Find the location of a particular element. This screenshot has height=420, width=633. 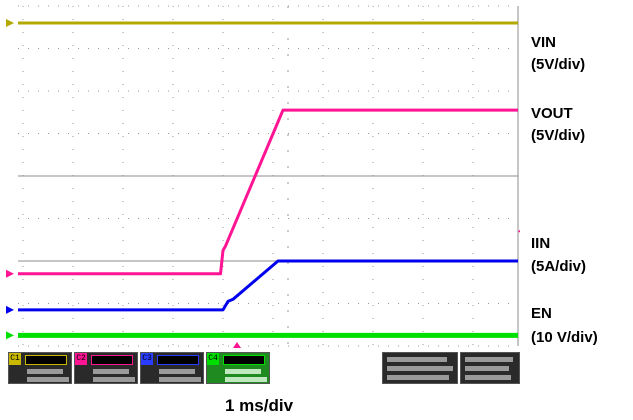

vin-scale-label: (5V/div) is located at coordinates (558, 64).